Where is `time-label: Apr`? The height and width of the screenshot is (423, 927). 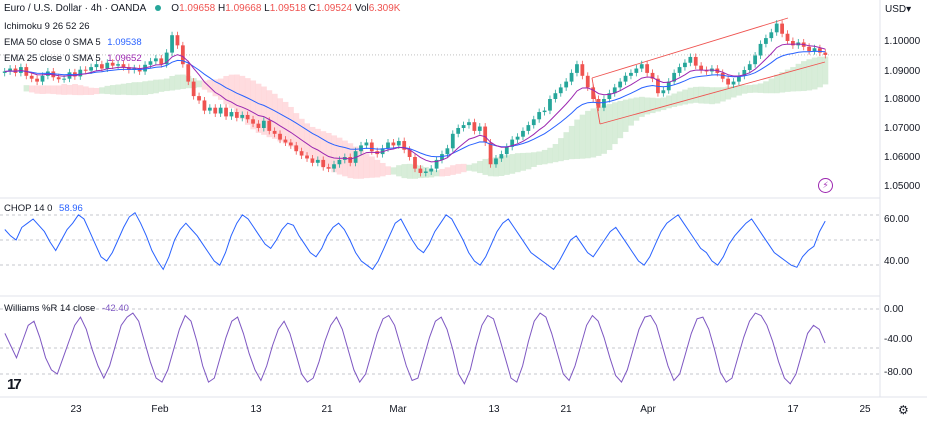 time-label: Apr is located at coordinates (648, 409).